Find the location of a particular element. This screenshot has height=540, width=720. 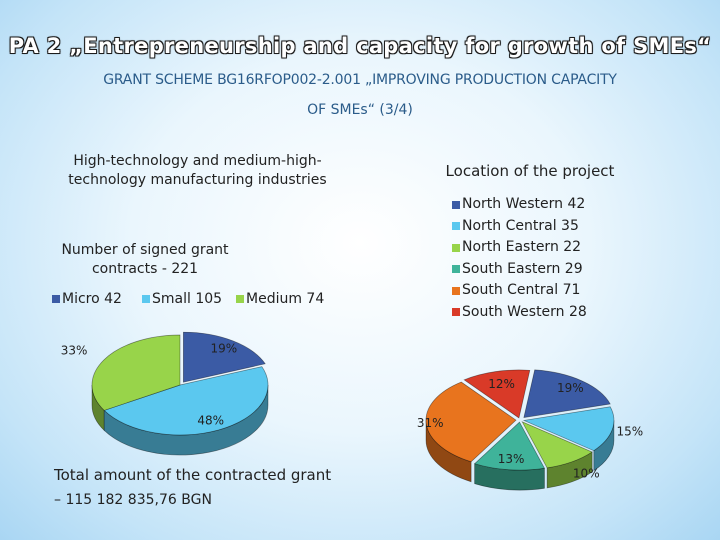

legend-item-north-central: North Central 35 is located at coordinates (519, 227).